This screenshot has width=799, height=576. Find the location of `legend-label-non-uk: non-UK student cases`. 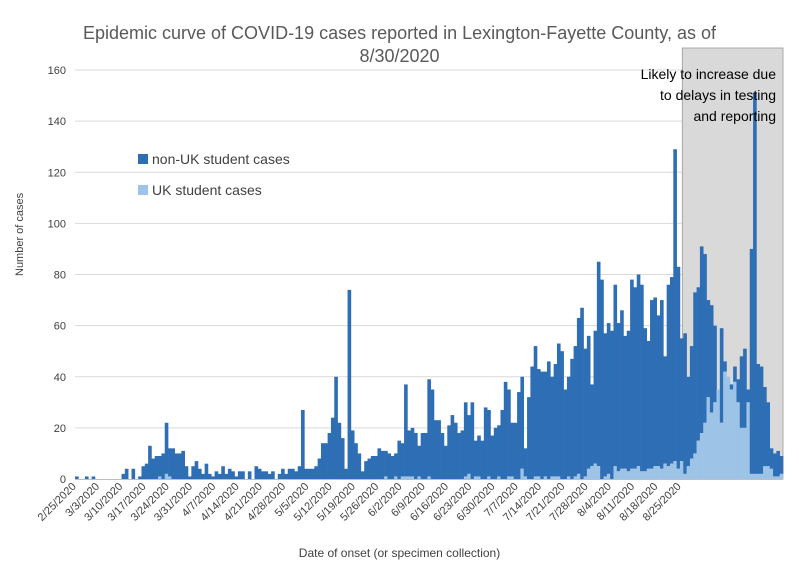

legend-label-non-uk: non-UK student cases is located at coordinates (221, 159).